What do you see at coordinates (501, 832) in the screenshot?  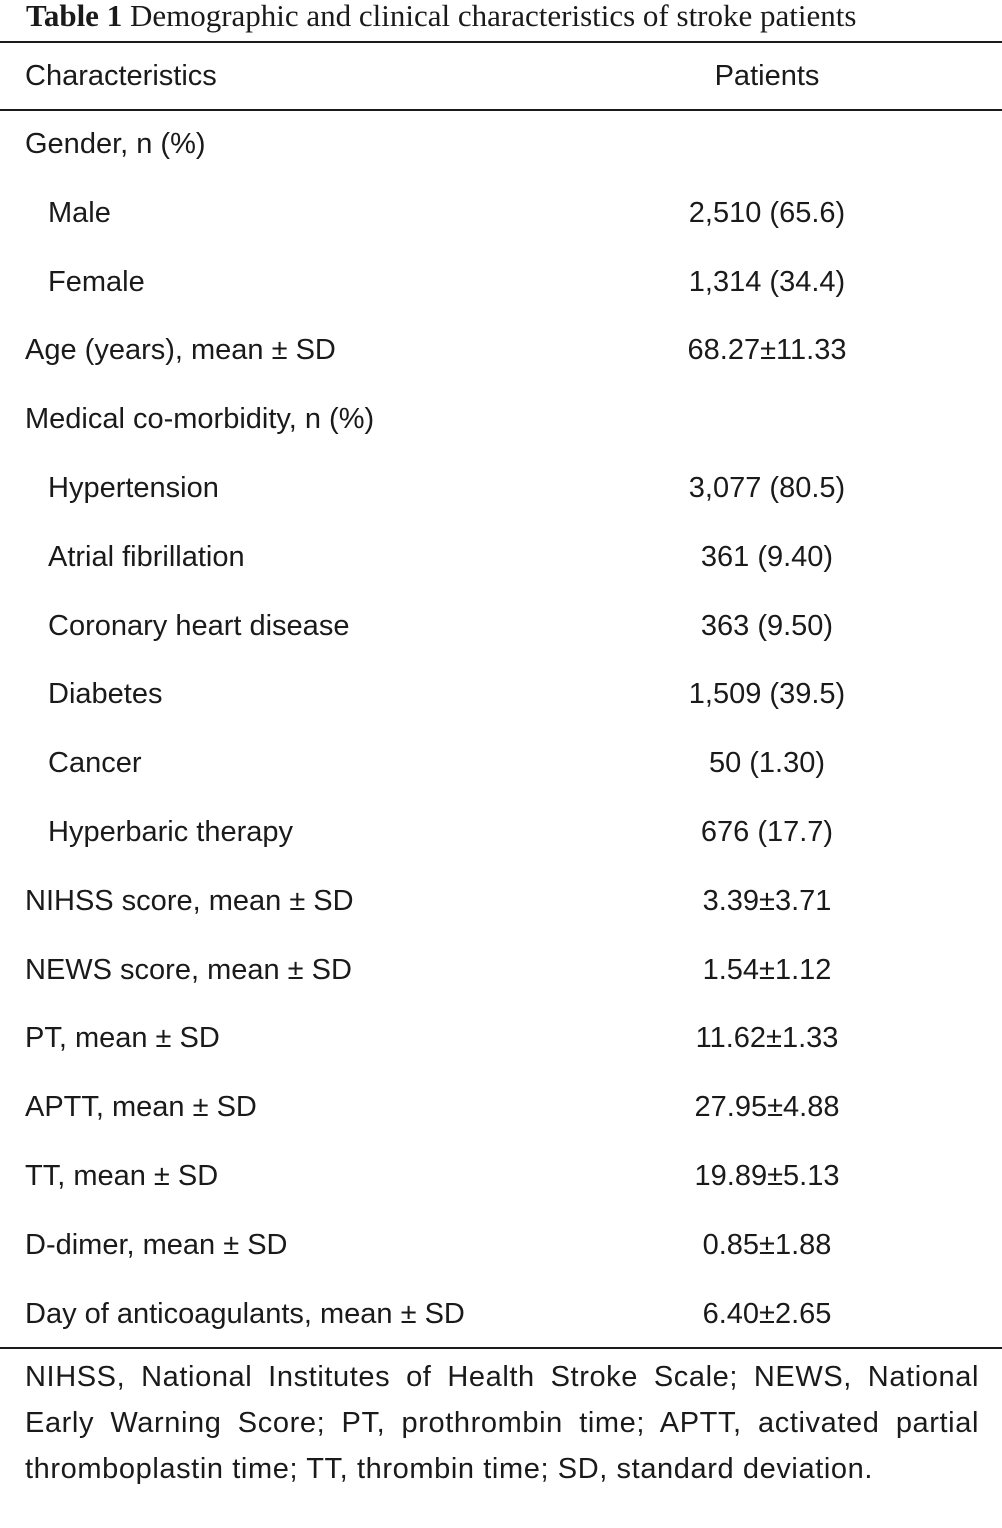 I see `table-row: Hyperbaric therapy 676 (17.7)` at bounding box center [501, 832].